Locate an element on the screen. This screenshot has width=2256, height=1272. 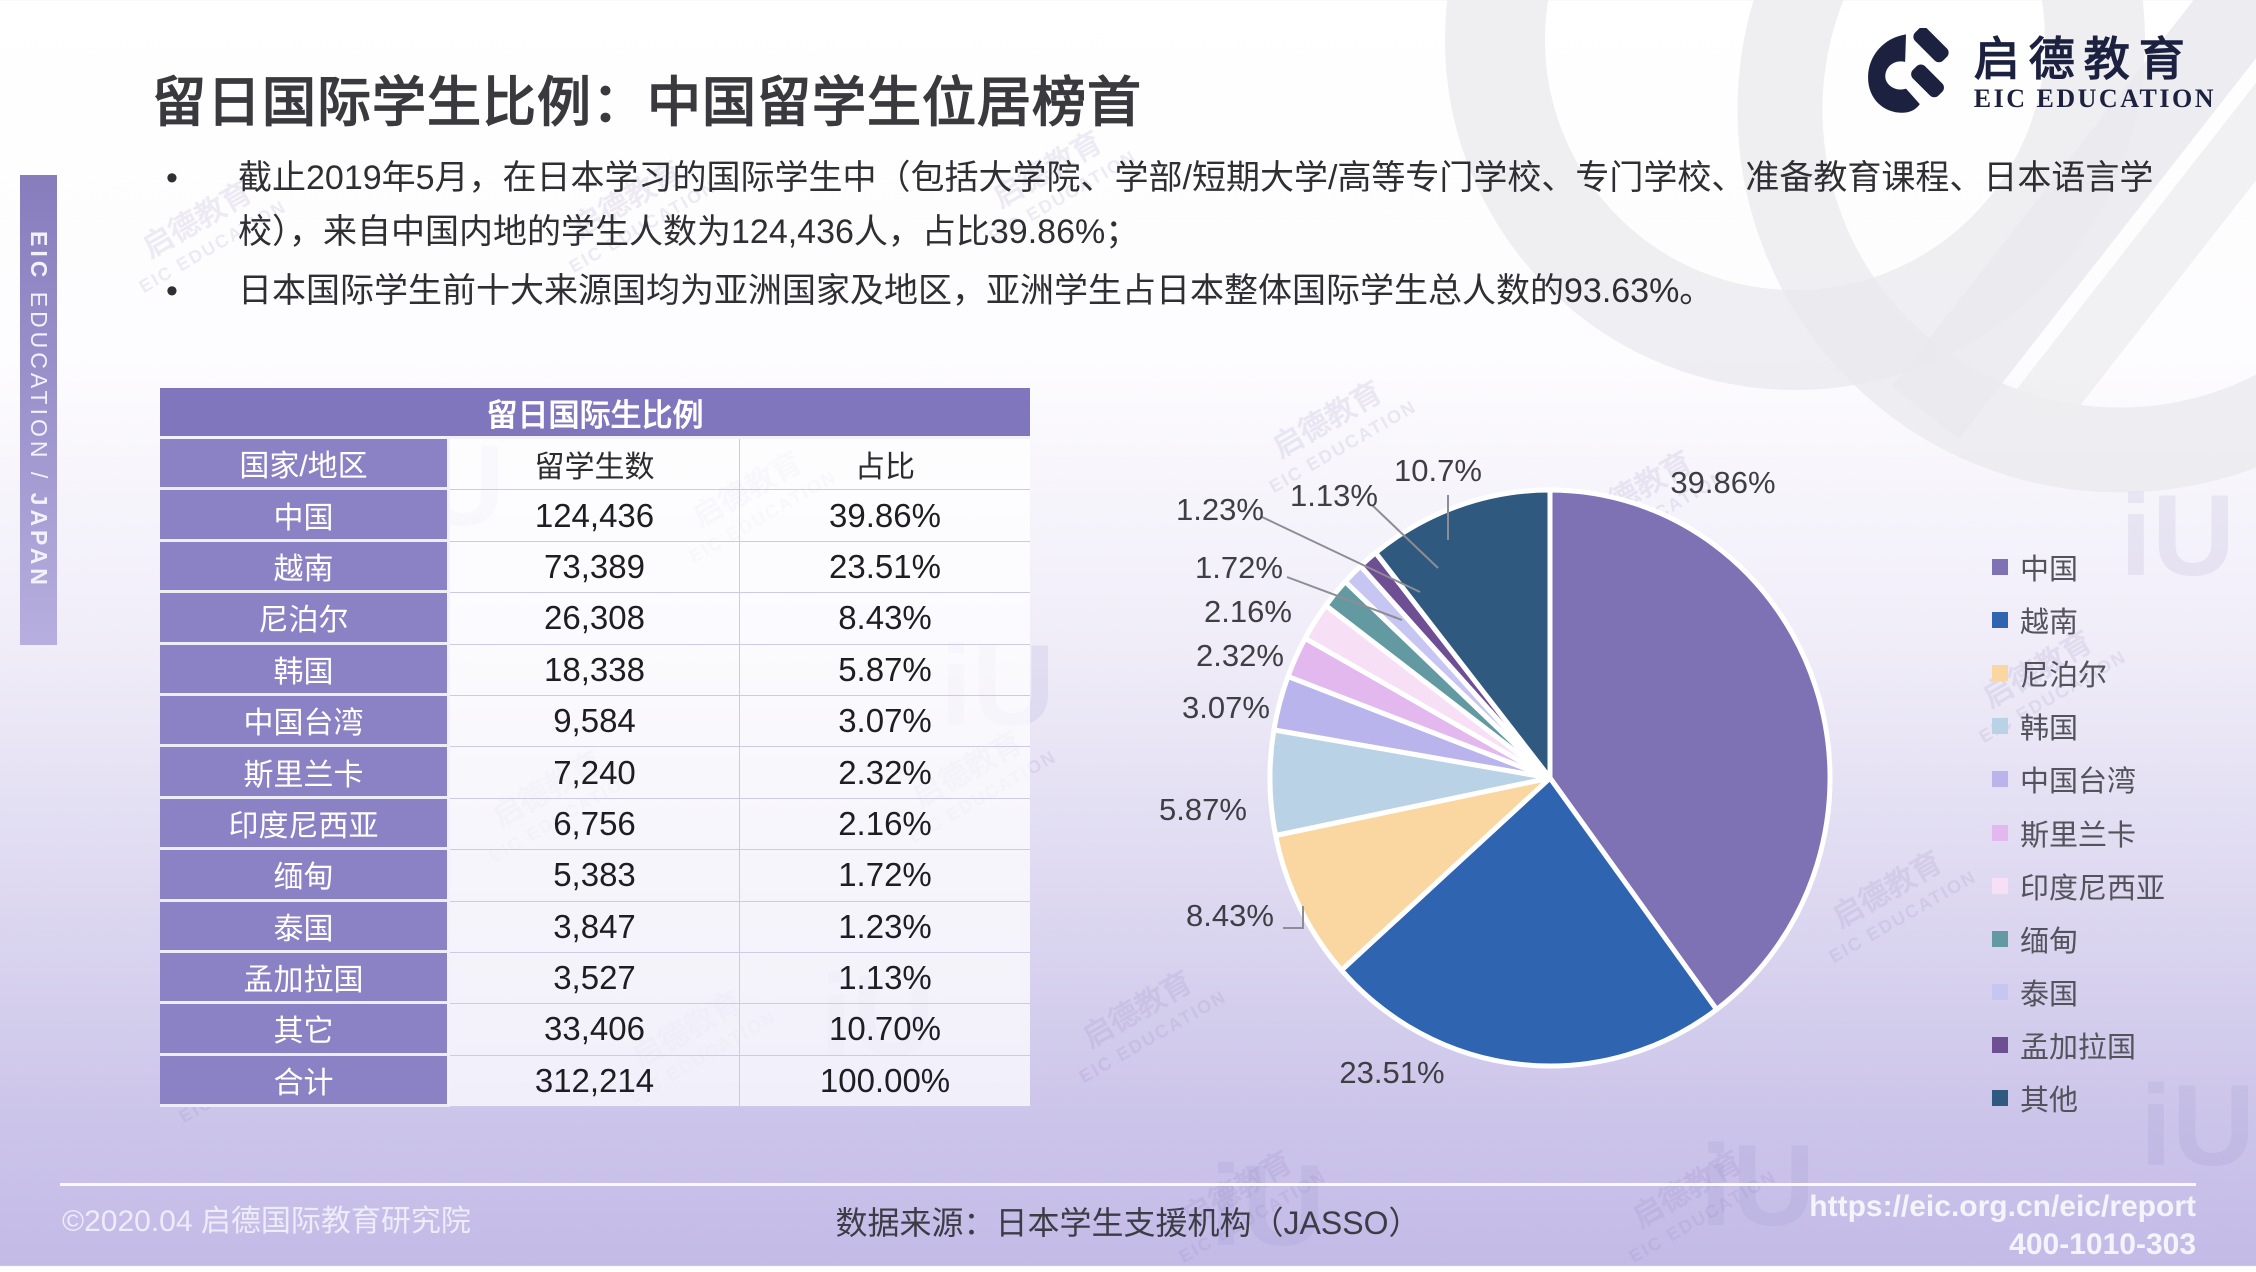
table-row-students: 18,338 is located at coordinates (595, 670).